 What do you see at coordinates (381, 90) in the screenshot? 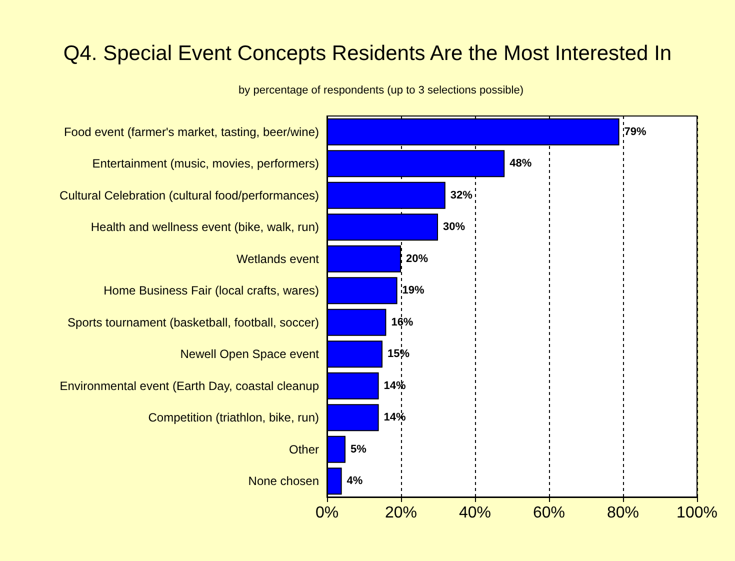
I see `chart-subtitle: by percentage of respondents (up to 3 selections possible)` at bounding box center [381, 90].